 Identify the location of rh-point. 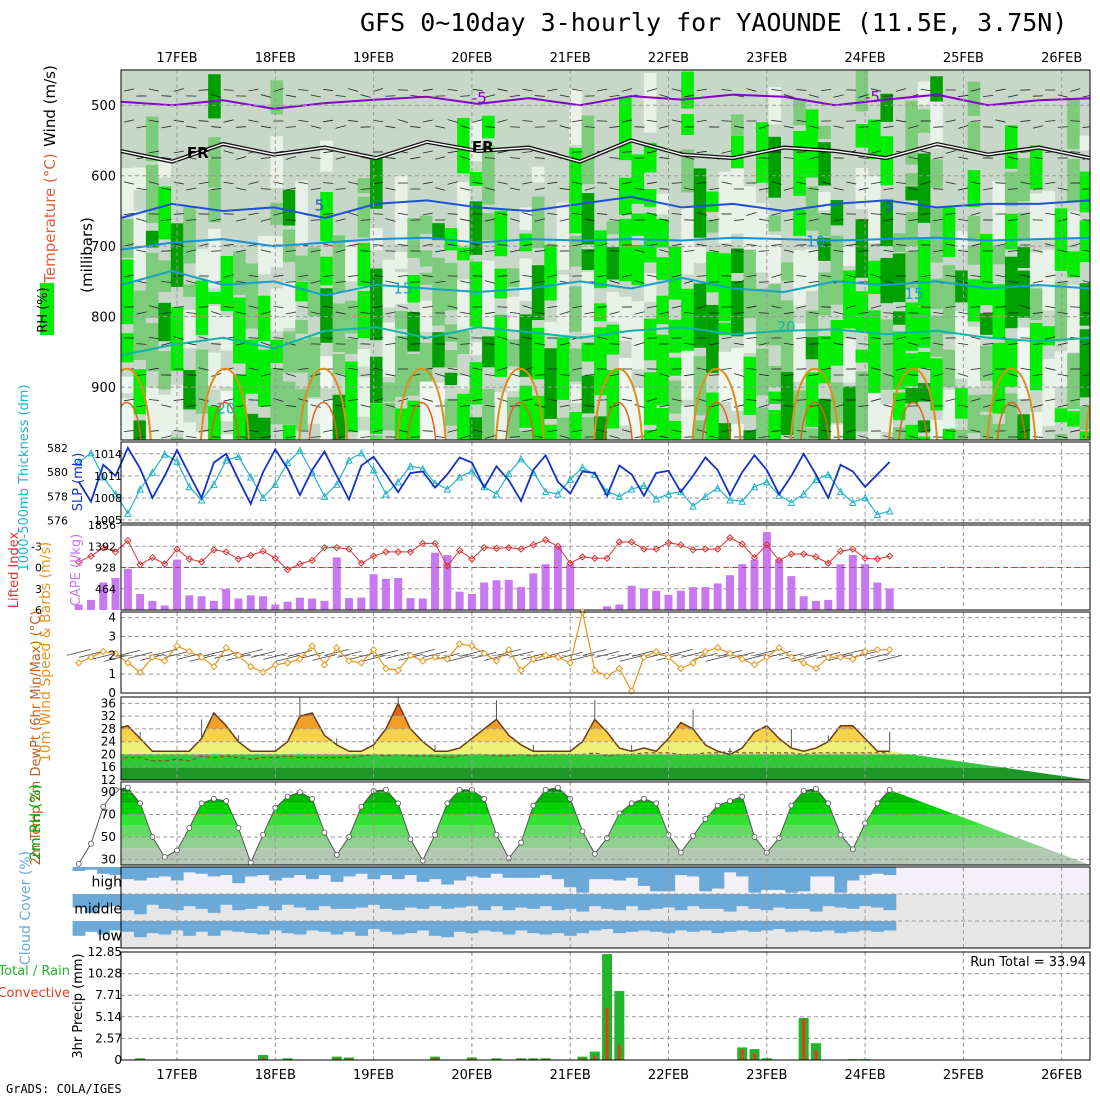
(791, 805).